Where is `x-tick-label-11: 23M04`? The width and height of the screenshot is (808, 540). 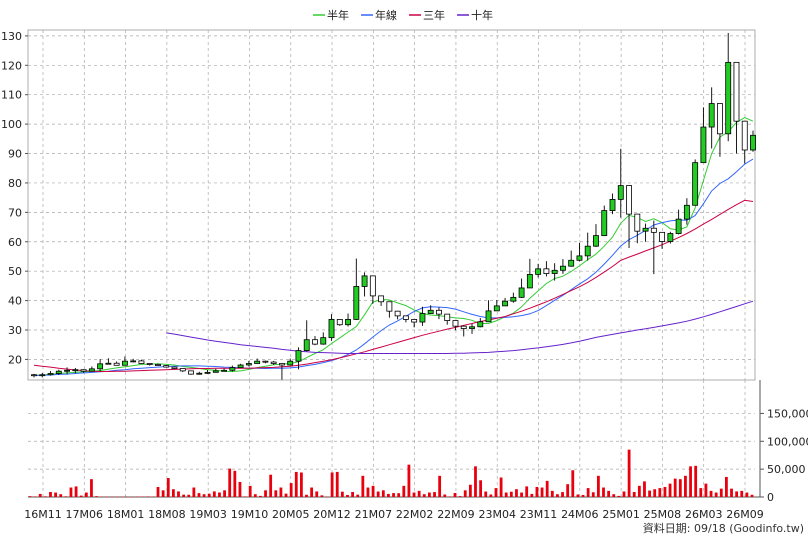 x-tick-label-11: 23M04 is located at coordinates (497, 514).